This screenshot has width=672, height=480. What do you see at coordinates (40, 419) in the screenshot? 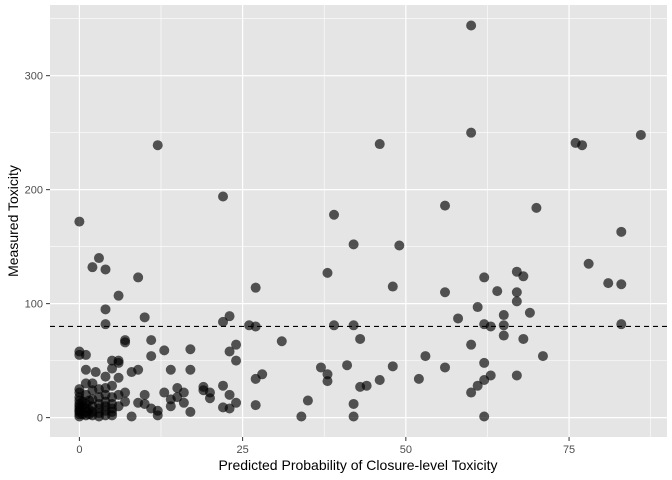
I see `y-tick-label: 0` at bounding box center [40, 419].